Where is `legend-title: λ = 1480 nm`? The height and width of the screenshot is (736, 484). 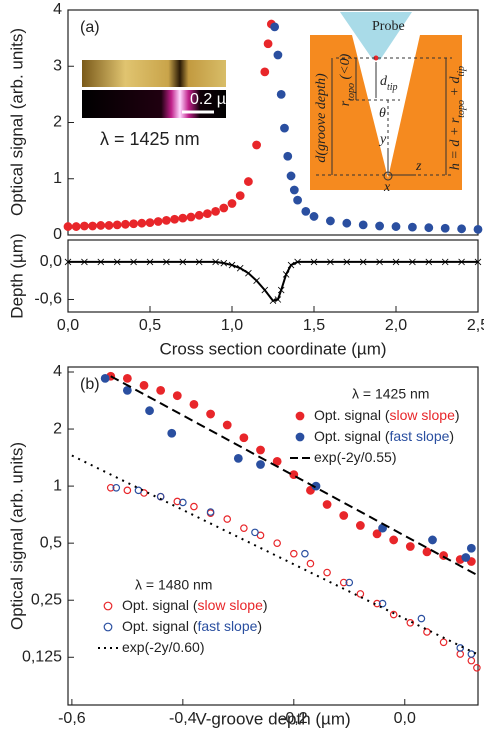 legend-title: λ = 1480 nm is located at coordinates (173, 585).